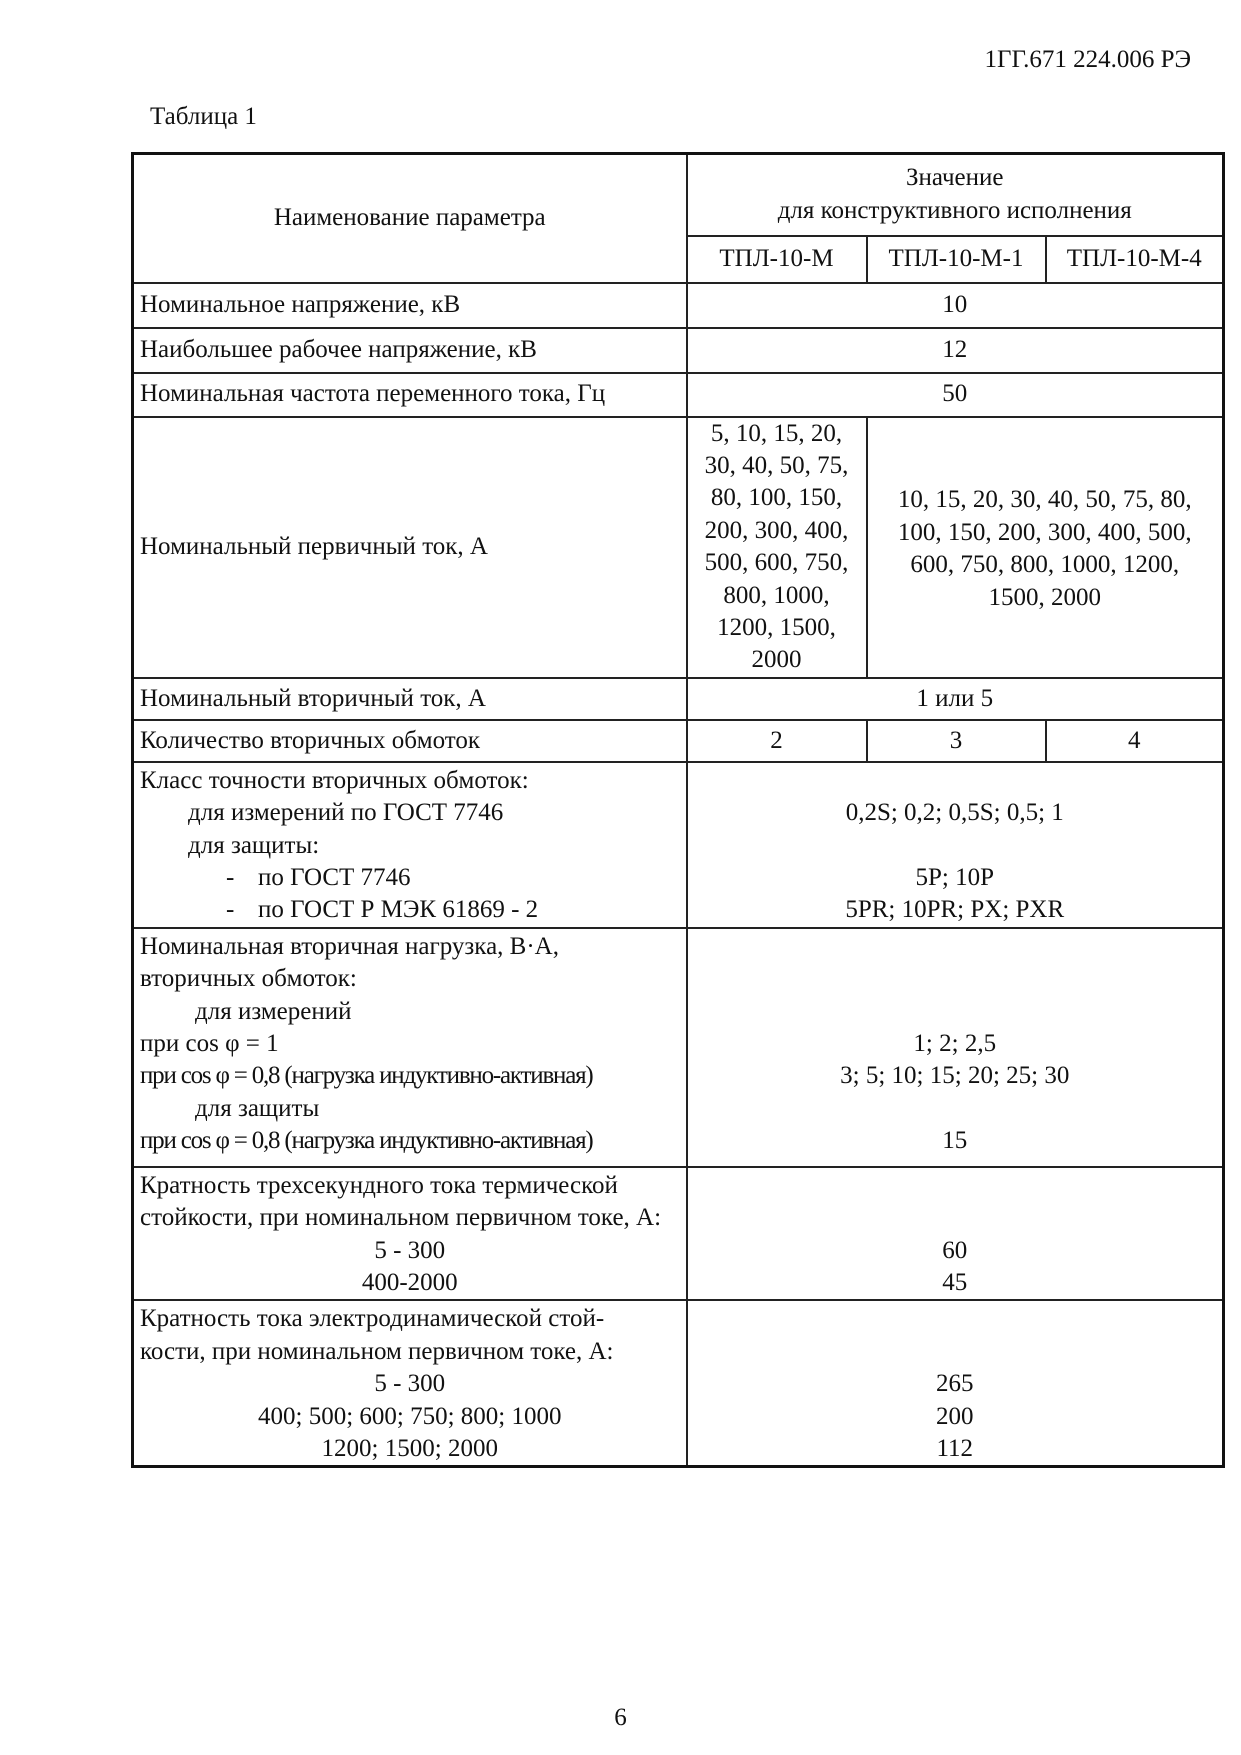  Describe the element at coordinates (954, 178) in the screenshot. I see `header-value-line: Значение` at that location.